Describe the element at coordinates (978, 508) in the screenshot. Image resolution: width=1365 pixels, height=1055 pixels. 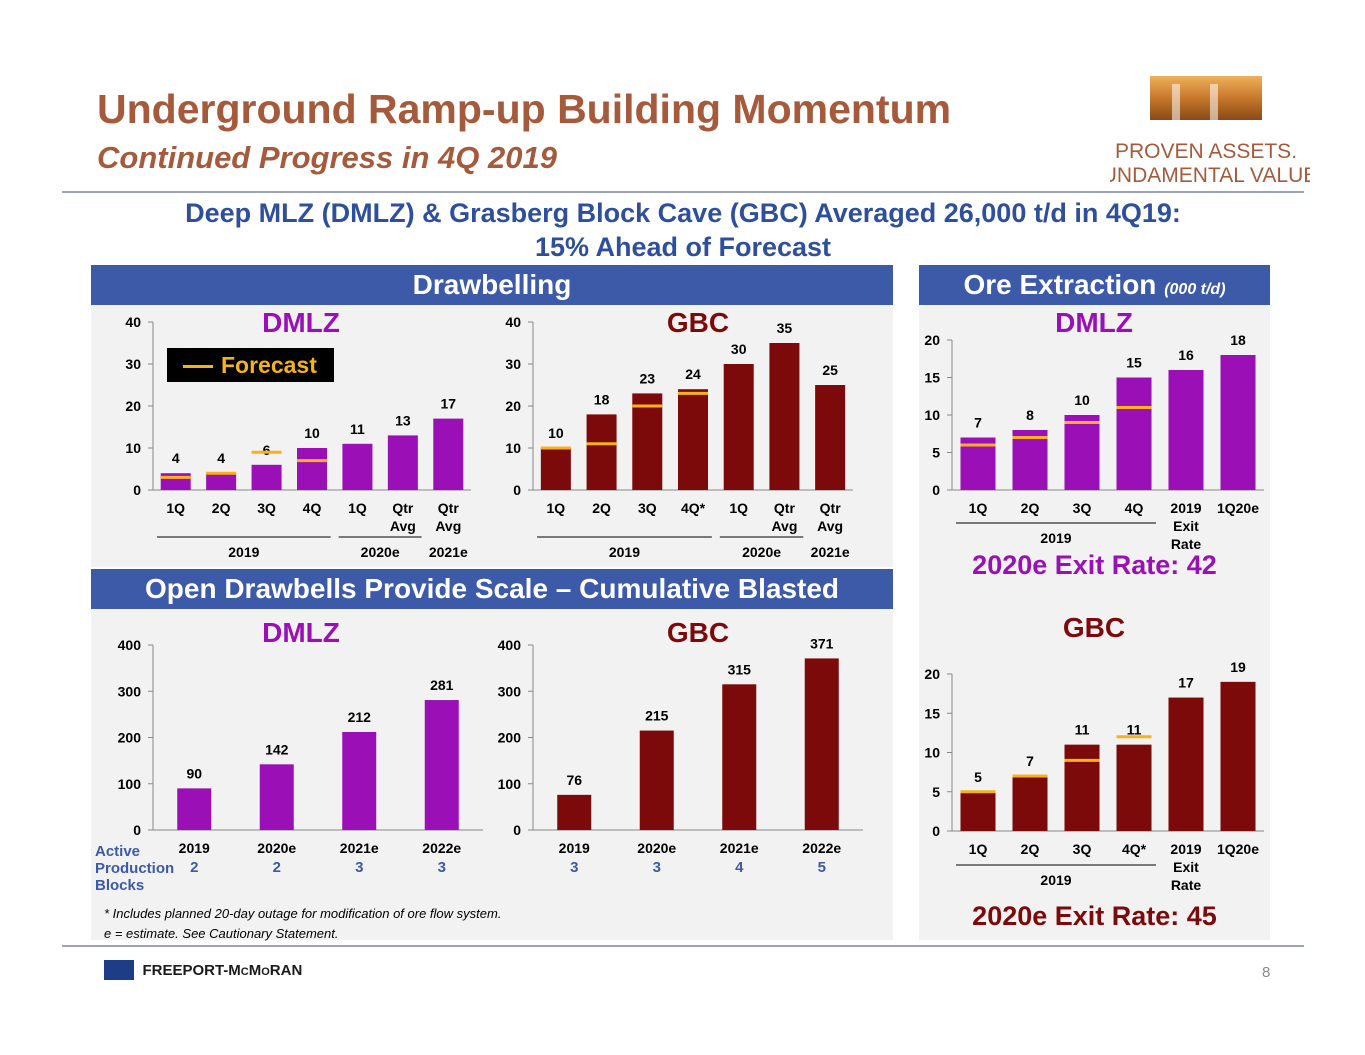
I see `ore-dmlz-x-tick-label: 1Q` at that location.